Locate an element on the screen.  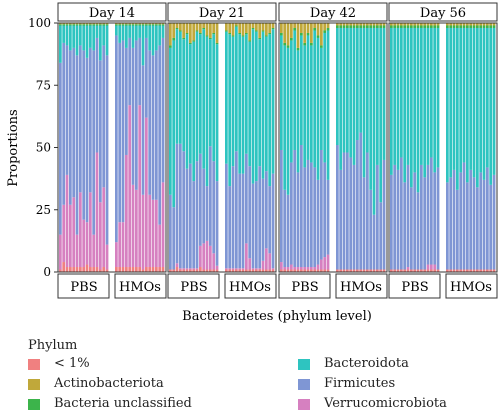
facet-border is located at coordinates (443, 147).